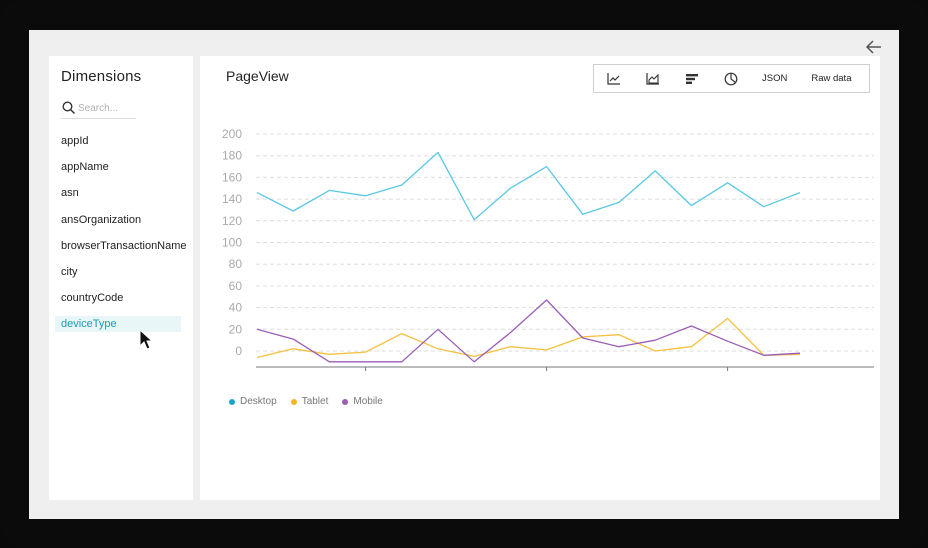 This screenshot has width=928, height=548. I want to click on y-tick-label: 60, so click(236, 286).